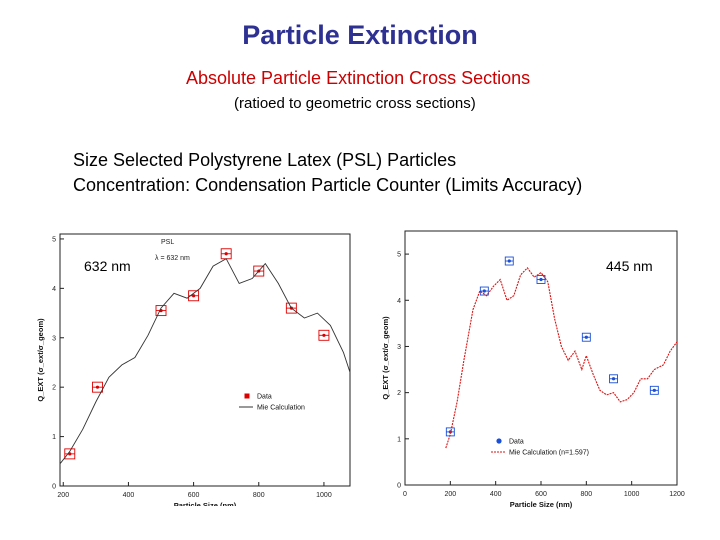 The width and height of the screenshot is (720, 540). Describe the element at coordinates (561, 358) in the screenshot. I see `mie-calculation-line` at that location.